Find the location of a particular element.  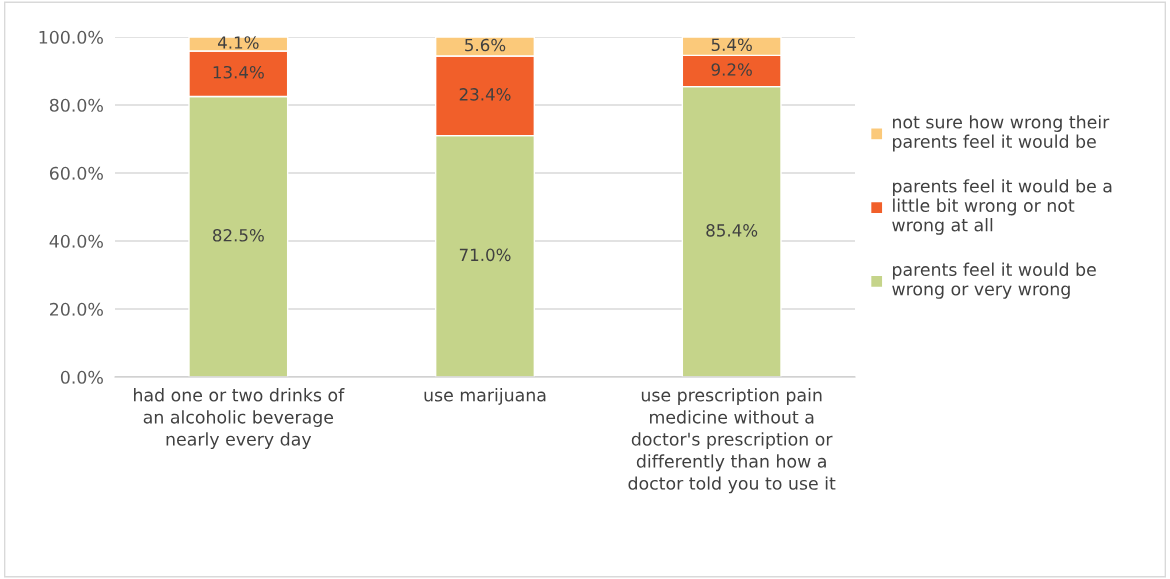

y-tick-label: 60.0% is located at coordinates (76, 173).